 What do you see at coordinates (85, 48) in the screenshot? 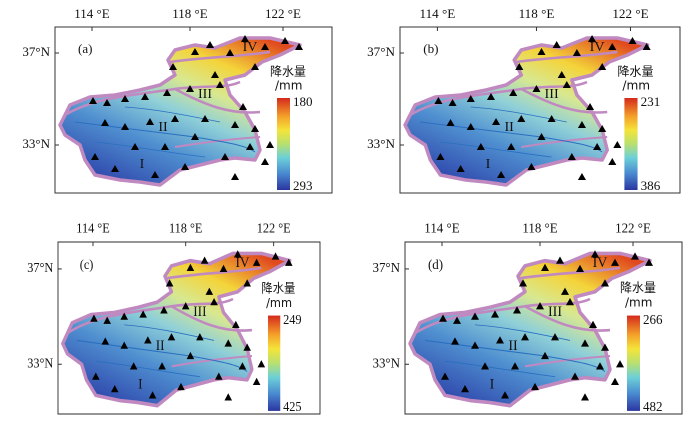
I see `panel-label: (a)` at bounding box center [85, 48].